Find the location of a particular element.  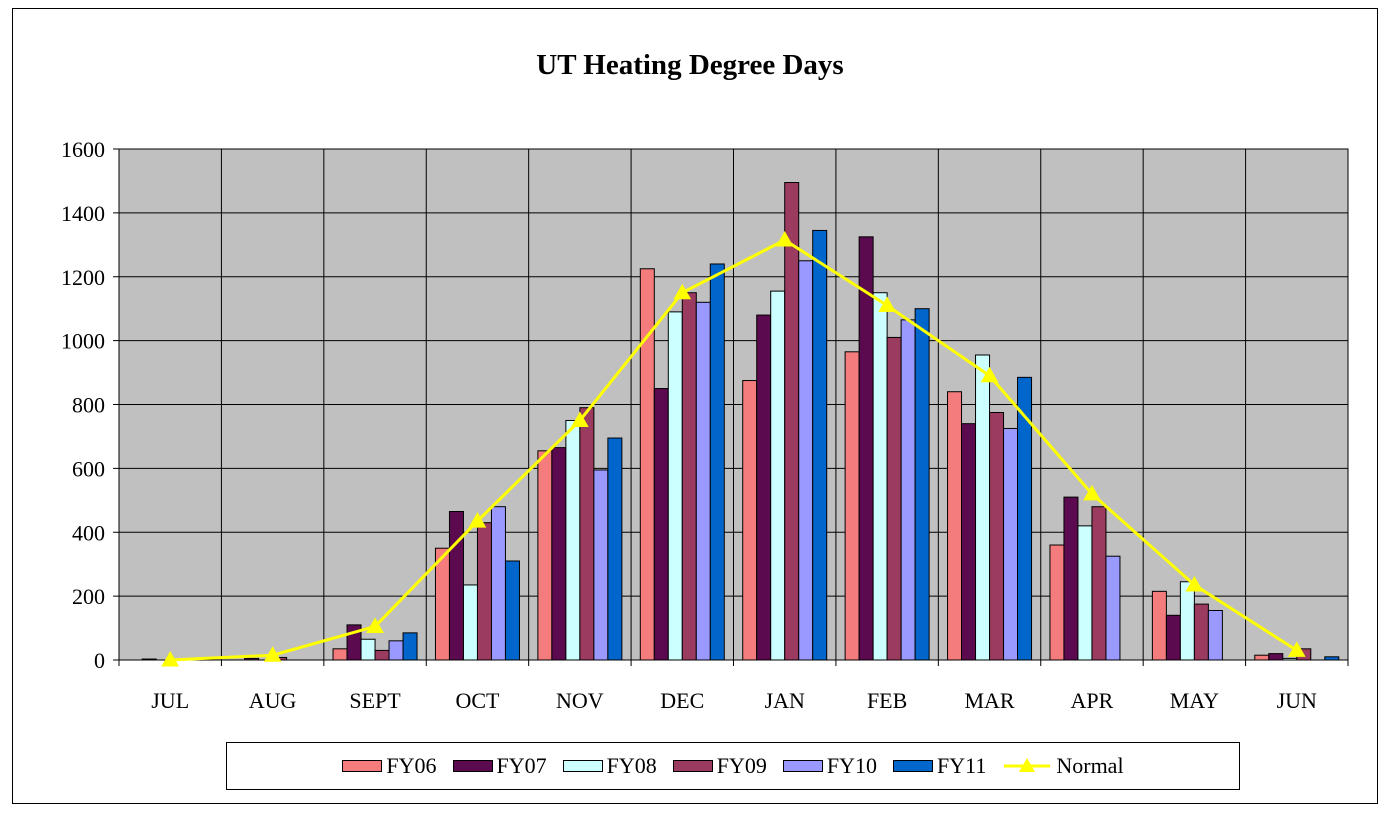

bar-fy07-nov is located at coordinates (559, 554).